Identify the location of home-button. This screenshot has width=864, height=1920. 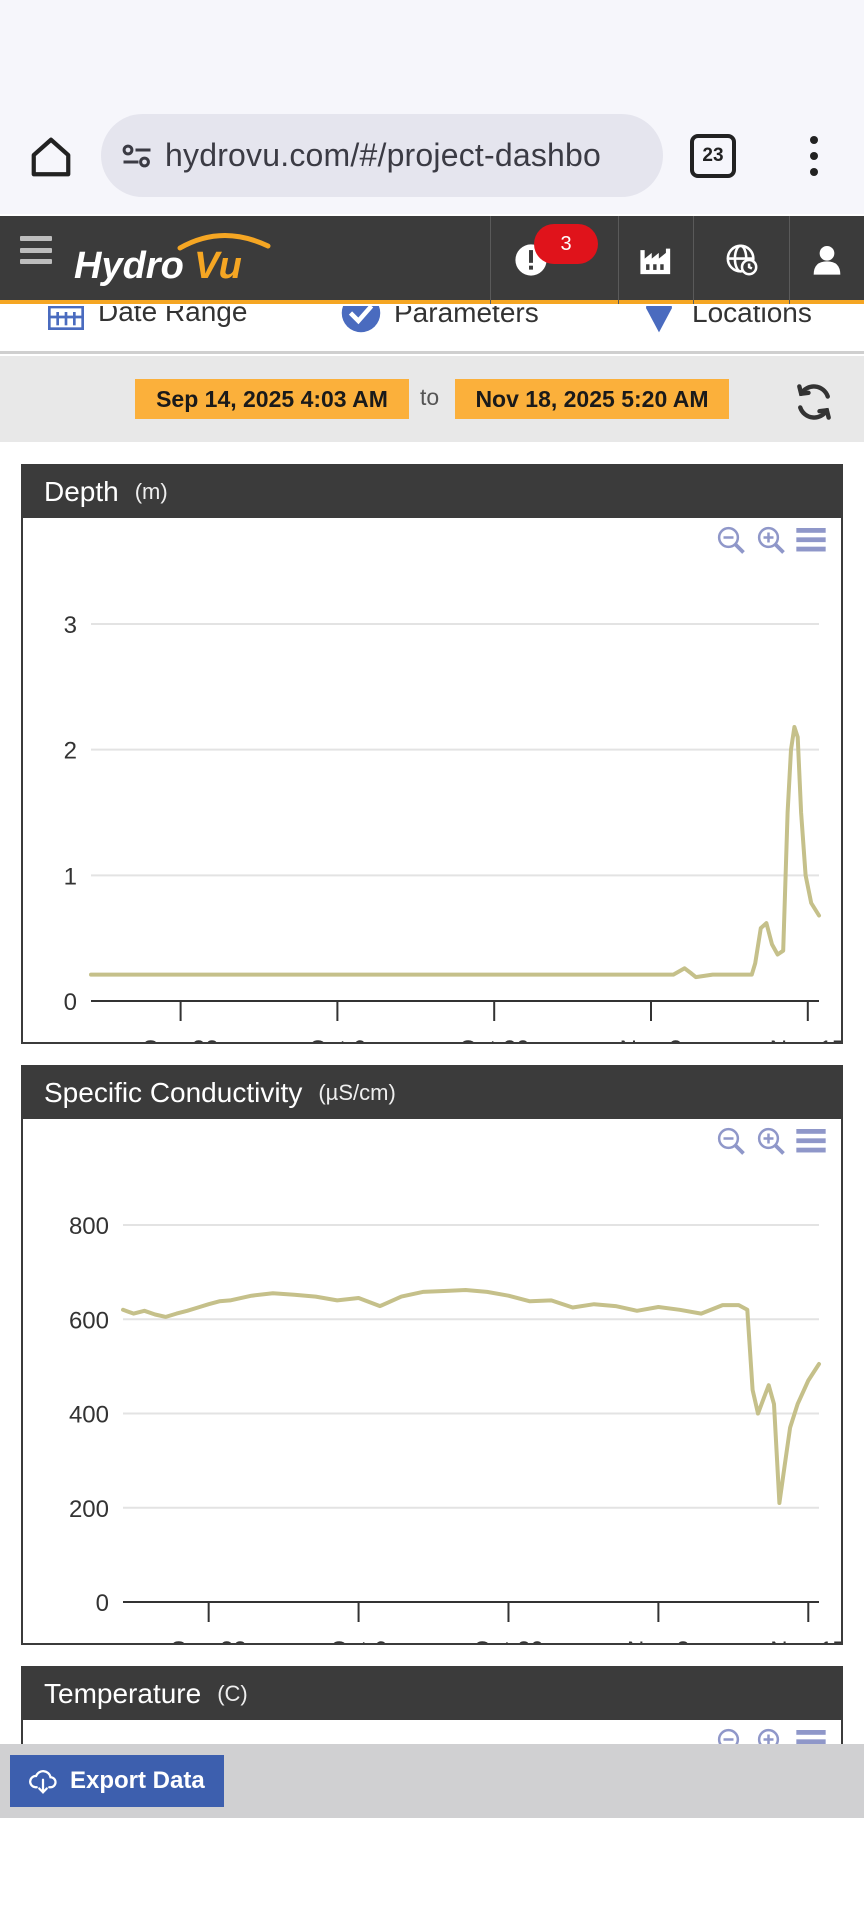
(51, 157).